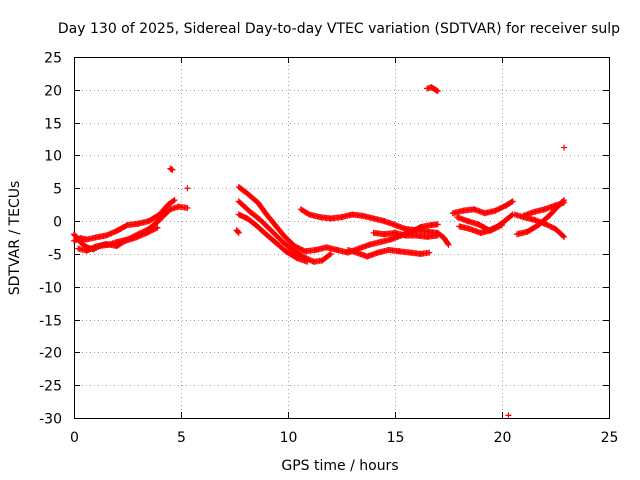 The height and width of the screenshot is (480, 640). I want to click on series-block-c, so click(118, 239).